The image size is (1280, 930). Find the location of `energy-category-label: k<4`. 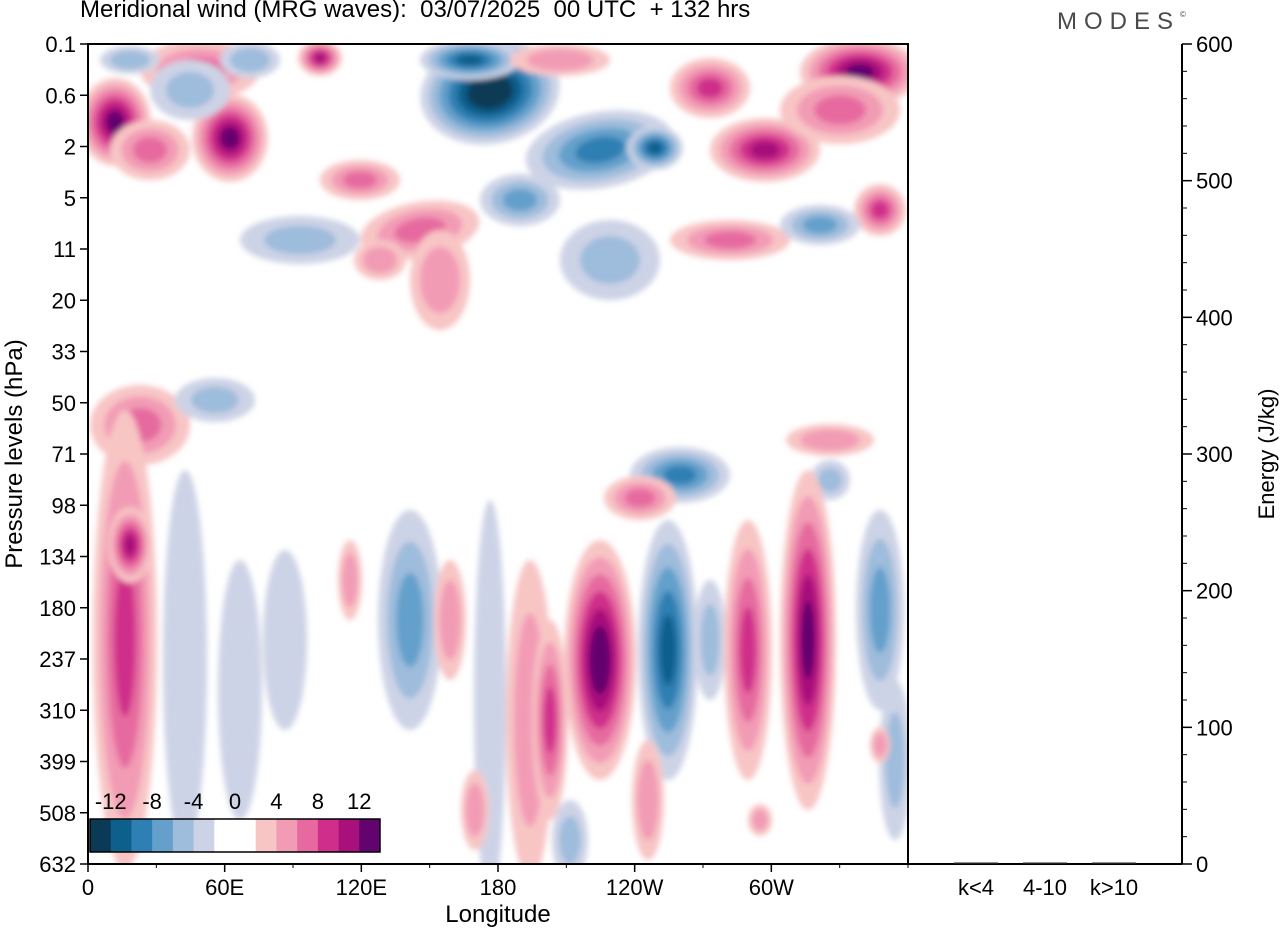

energy-category-label: k<4 is located at coordinates (976, 887).